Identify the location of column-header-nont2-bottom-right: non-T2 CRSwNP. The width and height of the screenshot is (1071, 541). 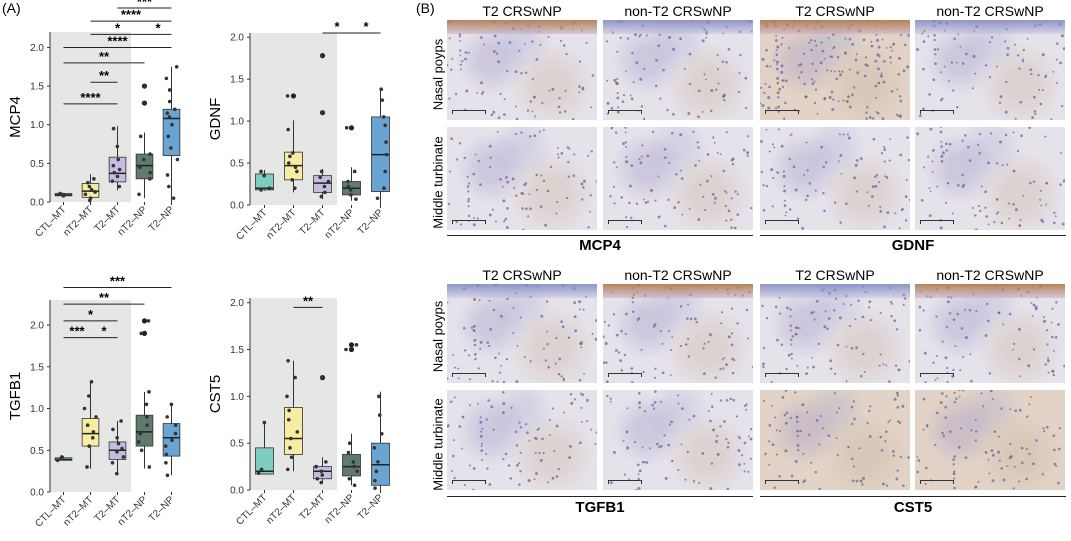
(990, 275).